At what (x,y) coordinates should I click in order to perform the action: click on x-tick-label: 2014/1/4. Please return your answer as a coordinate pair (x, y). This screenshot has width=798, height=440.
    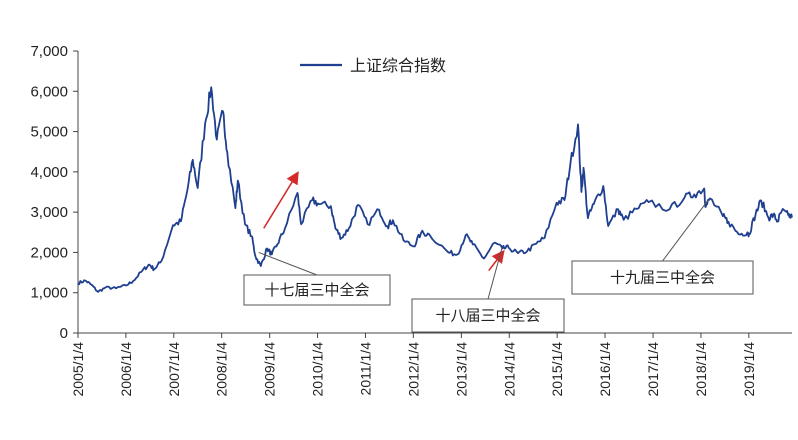
    Looking at the image, I should click on (509, 369).